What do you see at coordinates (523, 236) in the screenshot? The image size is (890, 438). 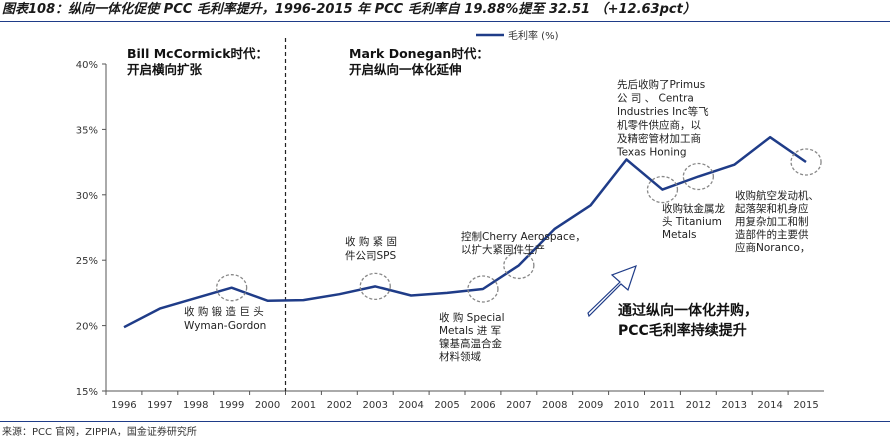 I see `annotation-2007: 控制Cherry Aerospace，` at bounding box center [523, 236].